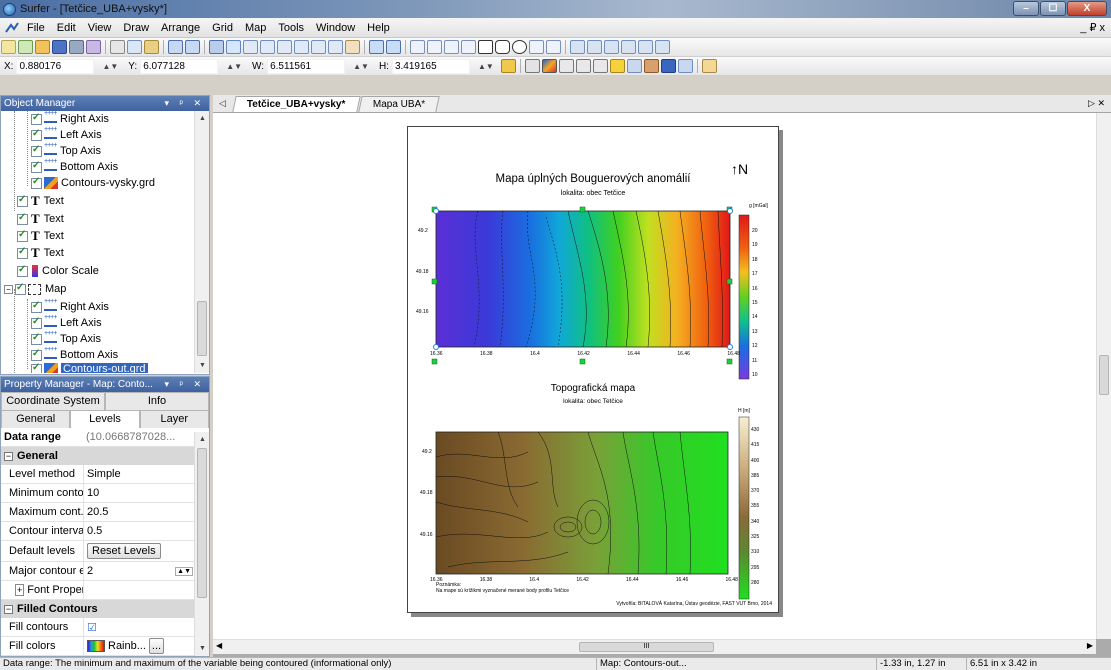 The image size is (1111, 670). Describe the element at coordinates (20, 590) in the screenshot. I see `expand-icon: +` at that location.